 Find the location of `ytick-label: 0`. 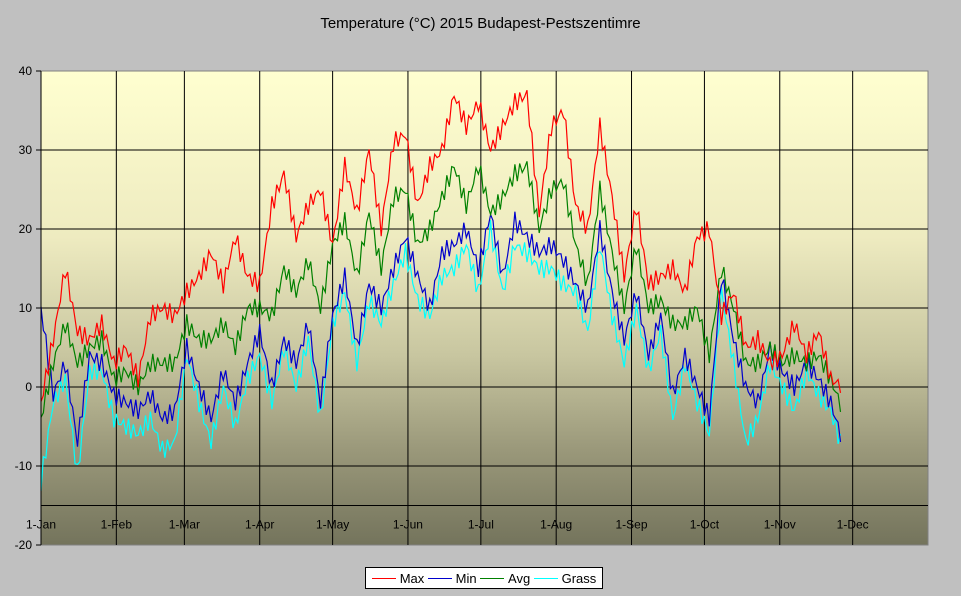

ytick-label: 0 is located at coordinates (28, 387).